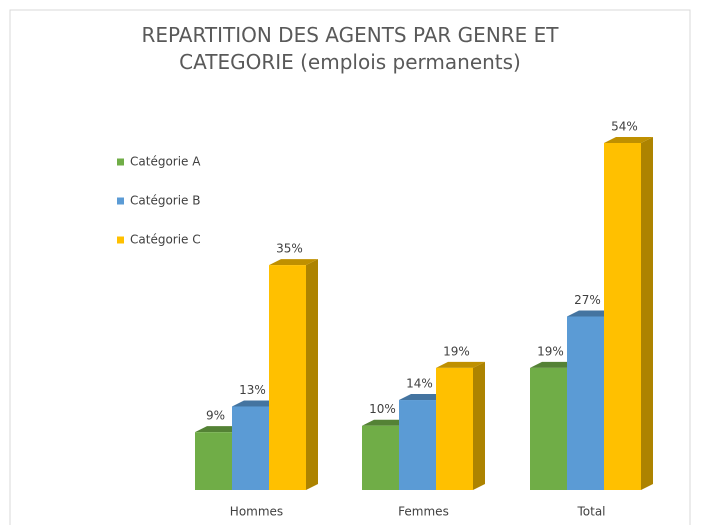  I want to click on data-label: 9%, so click(215, 416).